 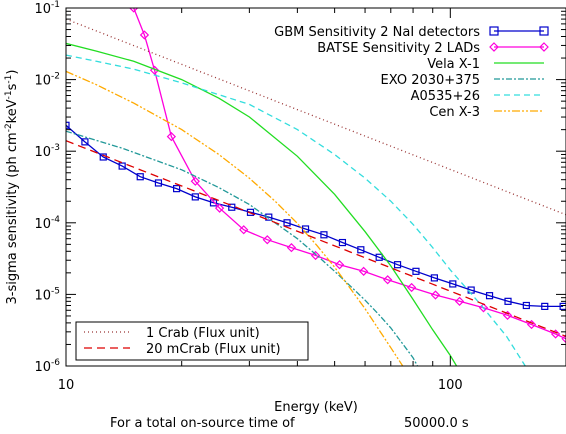 What do you see at coordinates (445, 96) in the screenshot?
I see `legend-label-a0535-26: A0535+26` at bounding box center [445, 96].